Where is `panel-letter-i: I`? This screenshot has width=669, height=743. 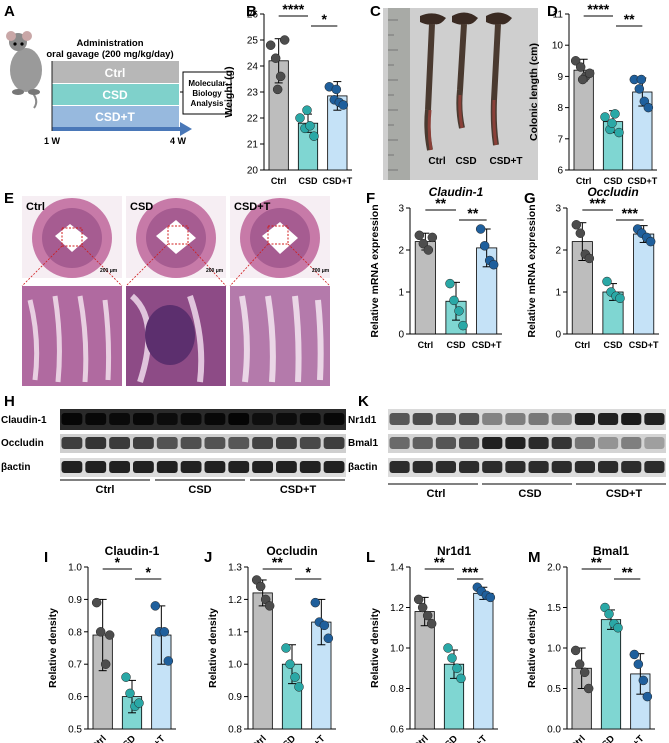
panel-letter-i: I is located at coordinates (46, 557).